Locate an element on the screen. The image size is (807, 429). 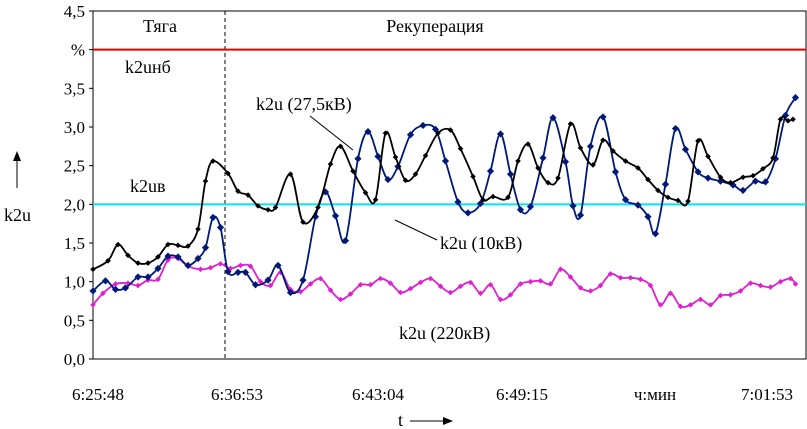
y-tick-label-8: % is located at coordinates (78, 50).